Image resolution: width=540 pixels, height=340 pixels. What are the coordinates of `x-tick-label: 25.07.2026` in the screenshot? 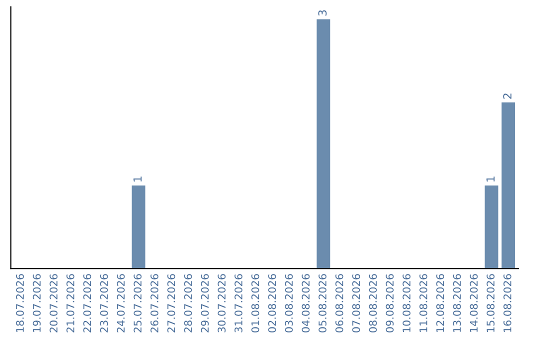 It's located at (138, 303).